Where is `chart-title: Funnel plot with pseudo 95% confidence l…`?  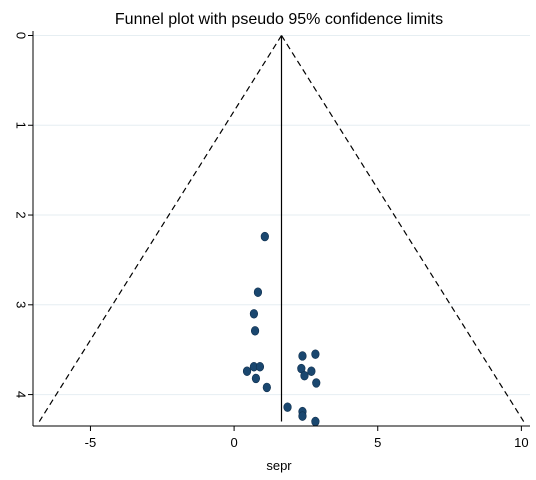
chart-title: Funnel plot with pseudo 95% confidence l… is located at coordinates (279, 19).